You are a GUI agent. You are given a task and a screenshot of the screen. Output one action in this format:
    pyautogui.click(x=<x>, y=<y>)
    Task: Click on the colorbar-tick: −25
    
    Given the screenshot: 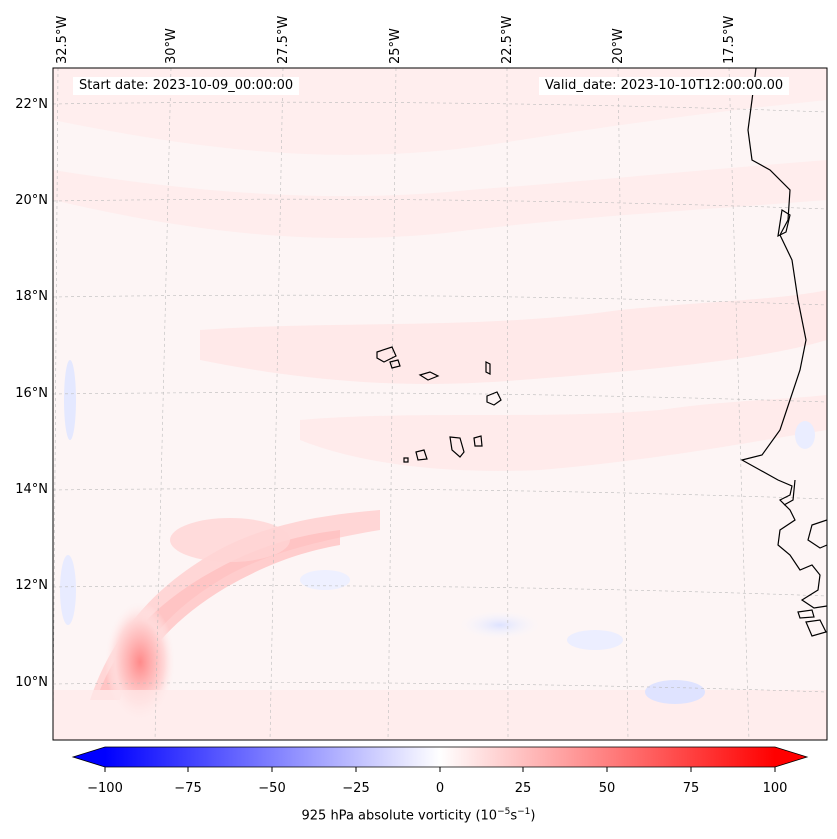 What is the action you would take?
    pyautogui.click(x=356, y=788)
    